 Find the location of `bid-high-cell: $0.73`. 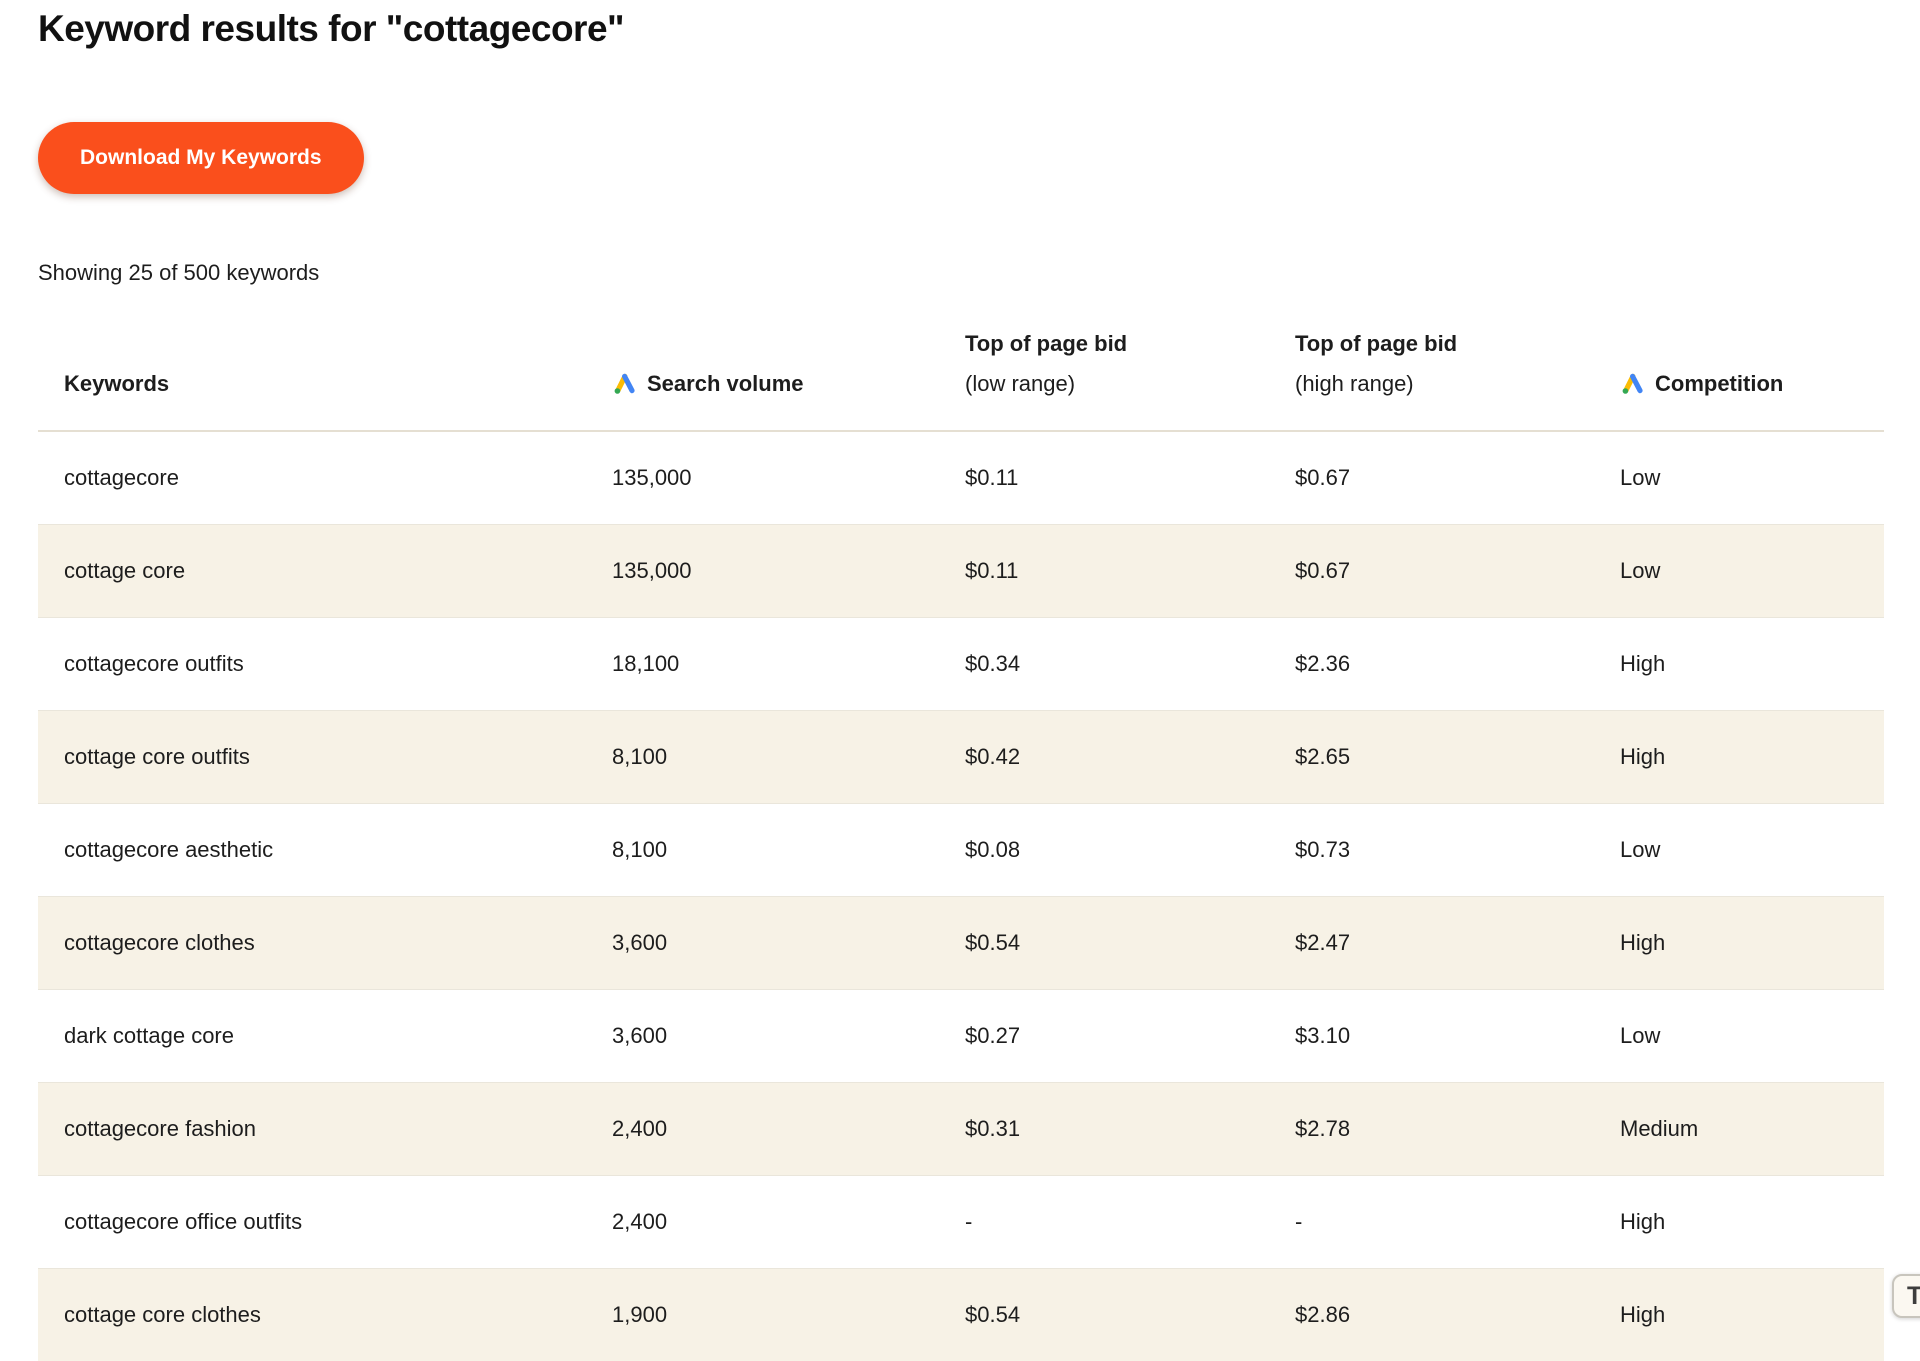

bid-high-cell: $0.73 is located at coordinates (1323, 849).